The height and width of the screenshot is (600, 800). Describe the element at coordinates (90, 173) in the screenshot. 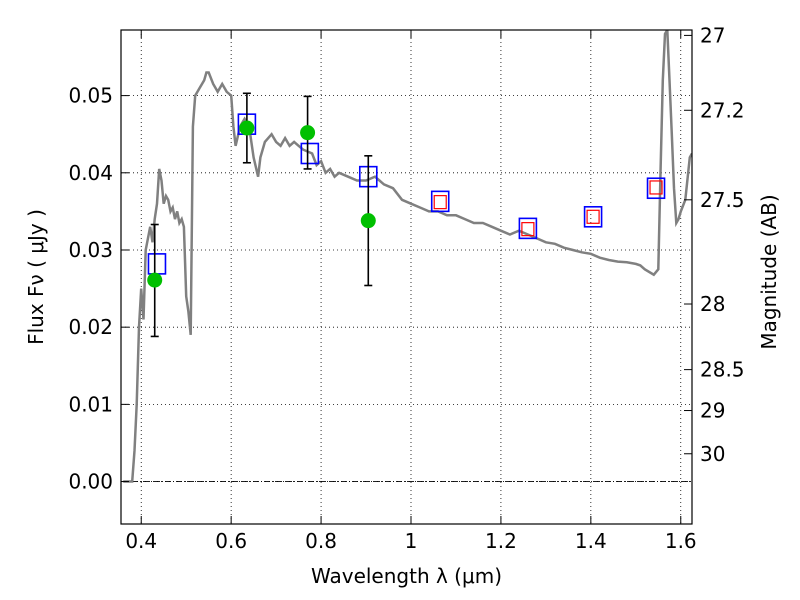

I see `y-tick-label: 0.04` at that location.